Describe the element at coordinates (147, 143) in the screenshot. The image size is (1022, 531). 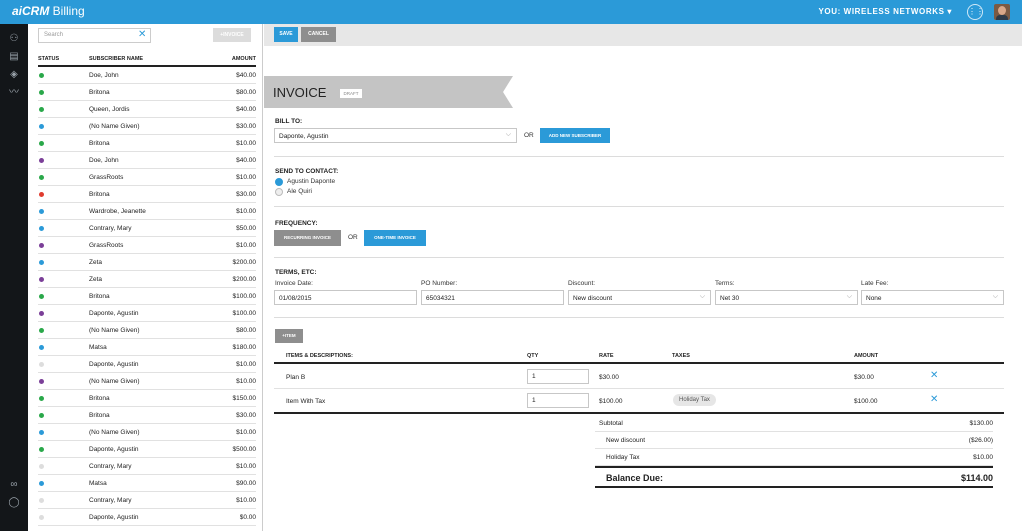
I see `table-row: Britona $10.00` at that location.